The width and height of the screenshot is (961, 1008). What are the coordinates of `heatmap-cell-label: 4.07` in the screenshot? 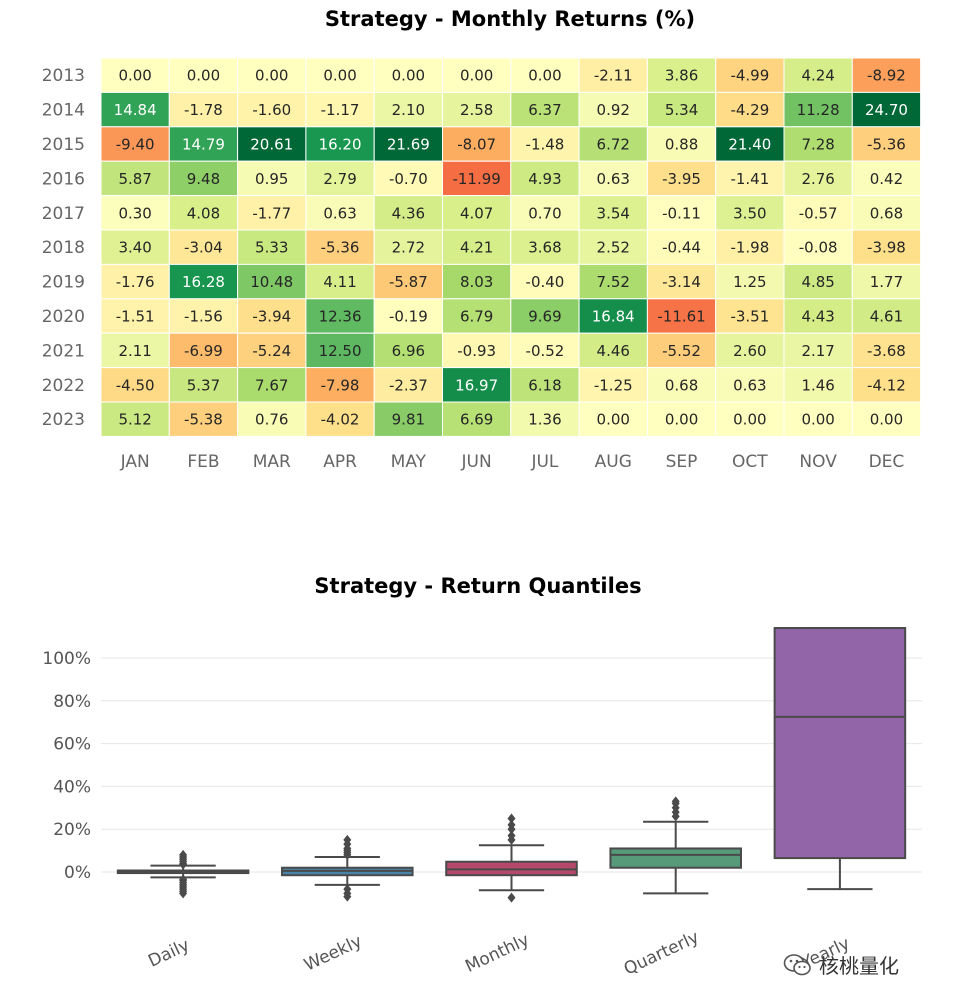 It's located at (476, 213).